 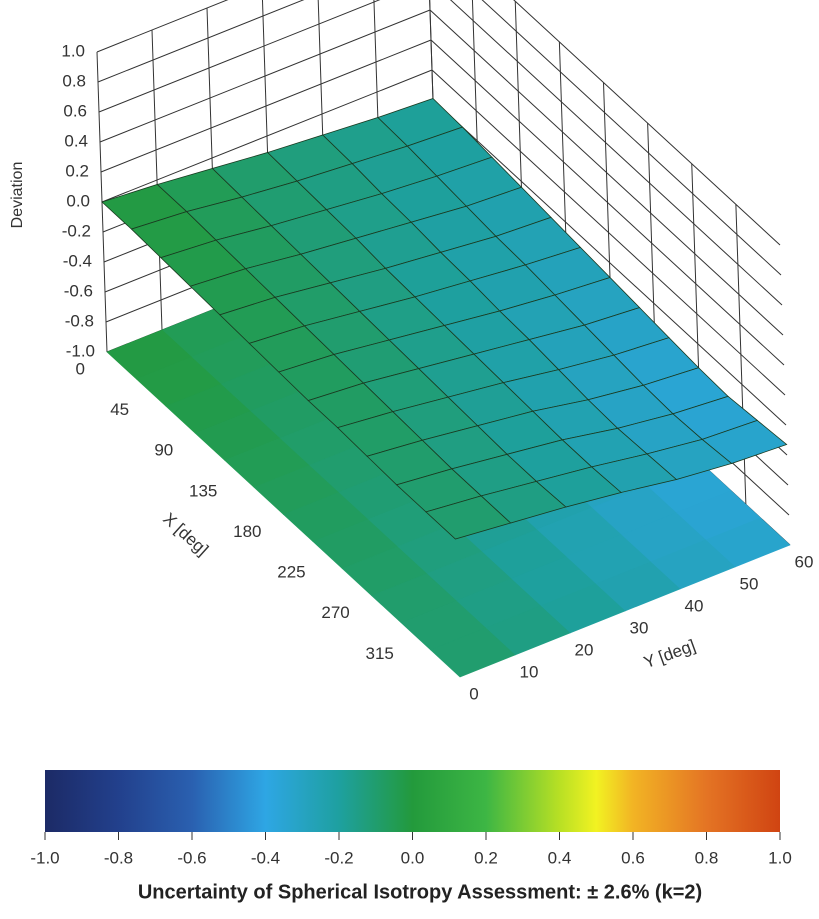 I want to click on colorbar-tick-label: 0.6, so click(x=633, y=857).